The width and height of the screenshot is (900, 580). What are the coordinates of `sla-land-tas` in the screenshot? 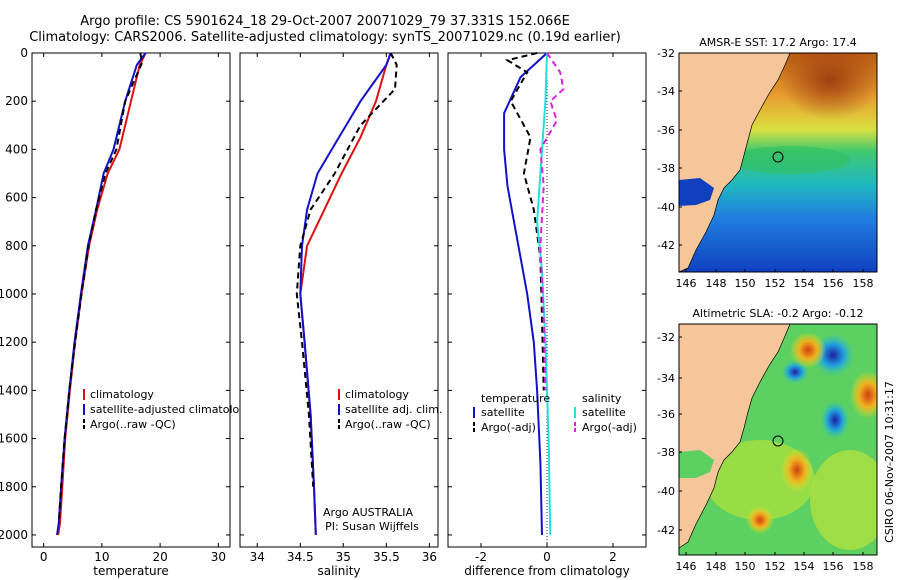 It's located at (696, 464).